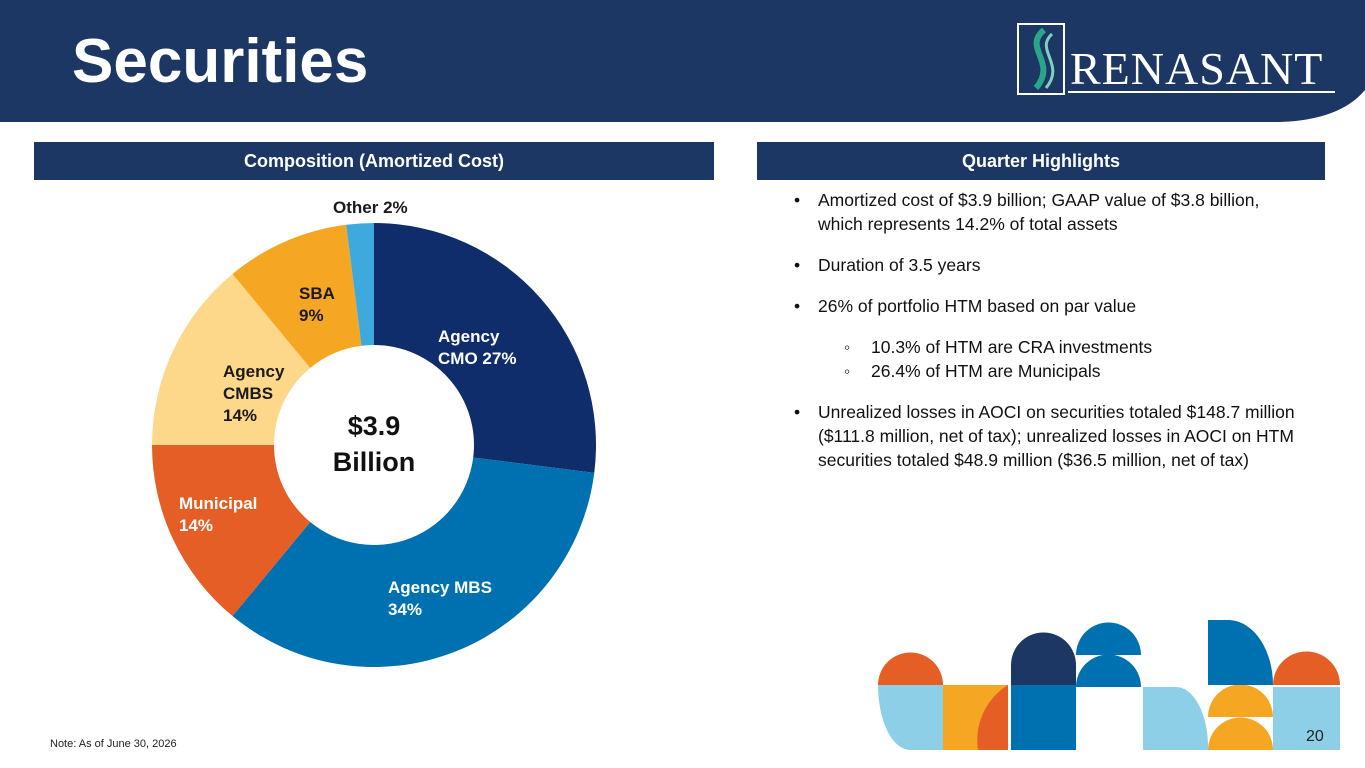 This screenshot has width=1365, height=768. I want to click on category-label: Municipal, so click(218, 503).